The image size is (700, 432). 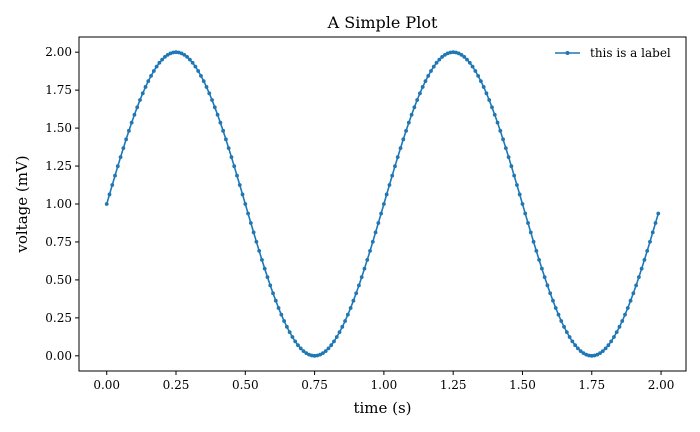 What do you see at coordinates (382, 408) in the screenshot?
I see `x-axis-label: time (s)` at bounding box center [382, 408].